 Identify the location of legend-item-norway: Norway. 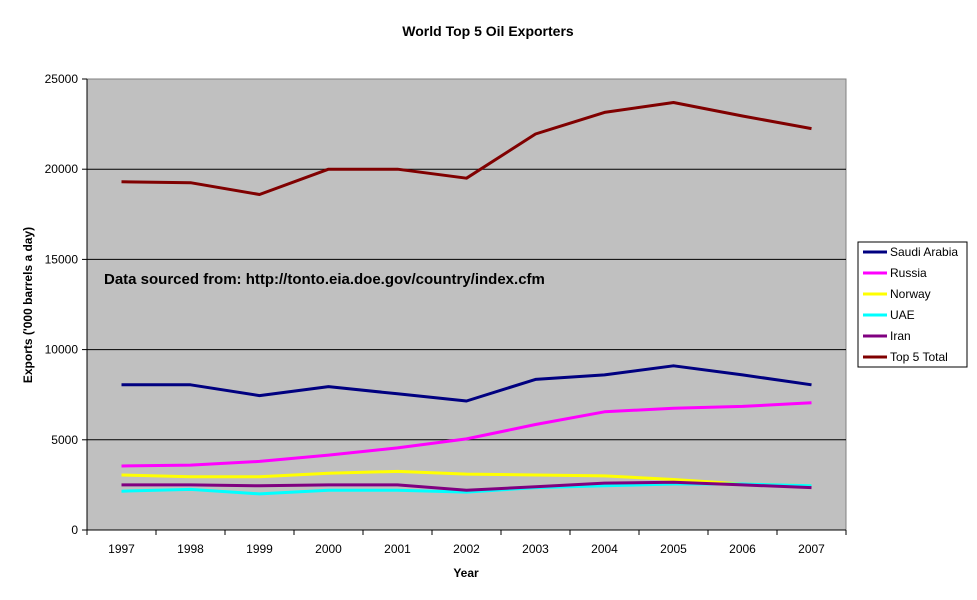
(897, 294).